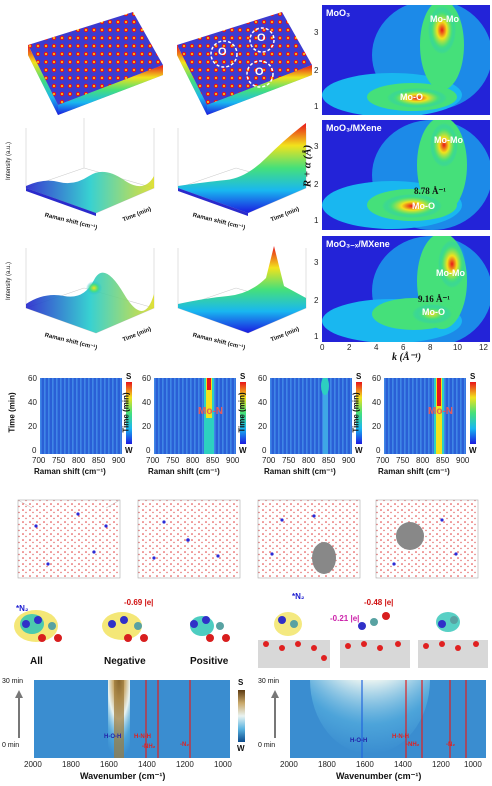  What do you see at coordinates (316, 32) in the screenshot?
I see `wy-tick-1a: 3` at bounding box center [316, 32].